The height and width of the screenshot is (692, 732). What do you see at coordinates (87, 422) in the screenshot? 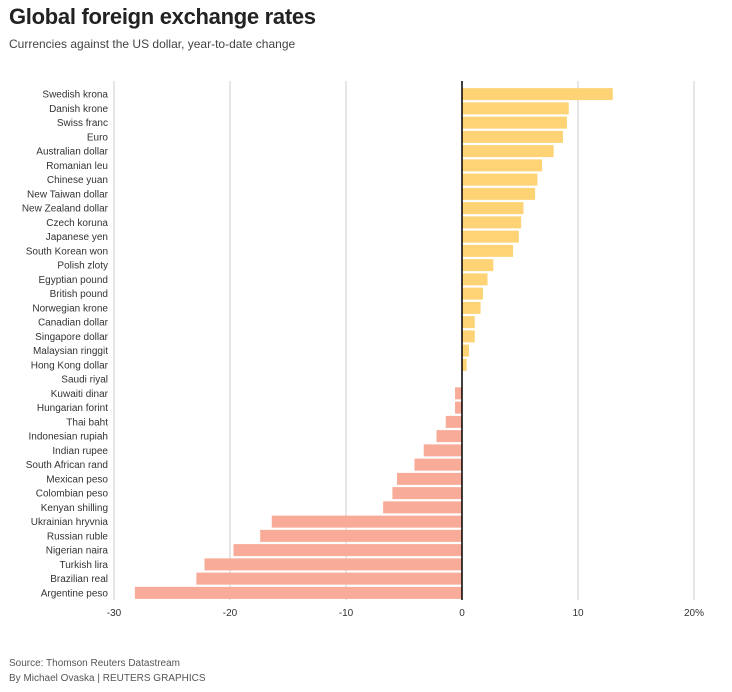
I see `category-label: Thai baht` at bounding box center [87, 422].